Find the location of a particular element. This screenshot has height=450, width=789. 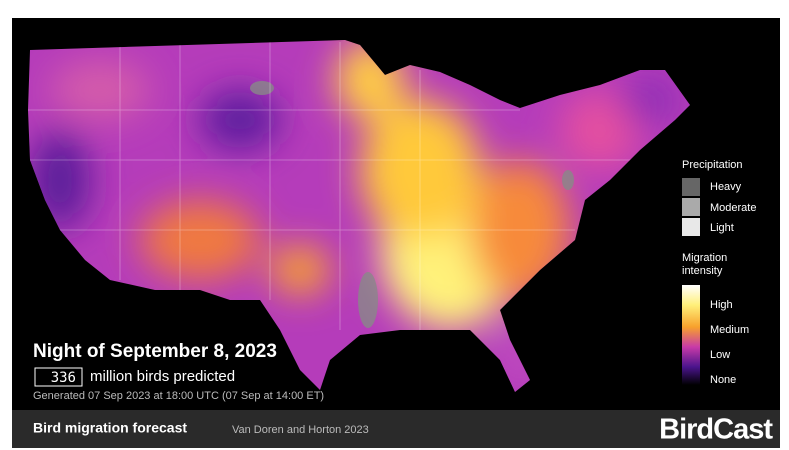

precipitation-title: Precipitation is located at coordinates (712, 165).